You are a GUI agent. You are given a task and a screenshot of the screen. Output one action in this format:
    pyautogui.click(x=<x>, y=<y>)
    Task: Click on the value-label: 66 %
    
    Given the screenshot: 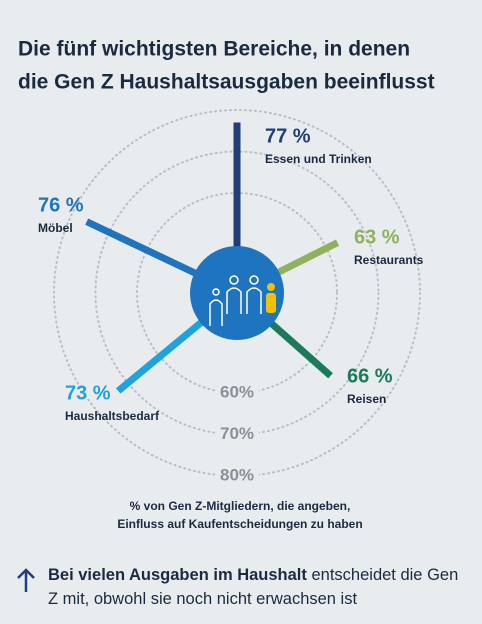 What is the action you would take?
    pyautogui.click(x=370, y=376)
    